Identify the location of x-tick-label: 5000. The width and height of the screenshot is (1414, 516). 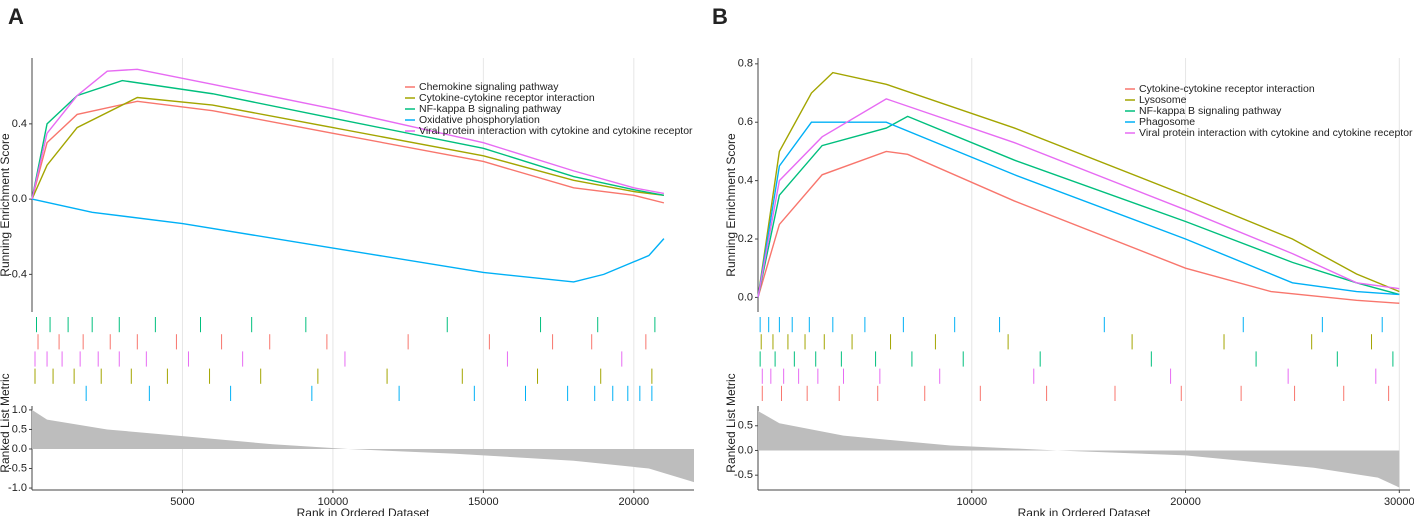
(182, 502).